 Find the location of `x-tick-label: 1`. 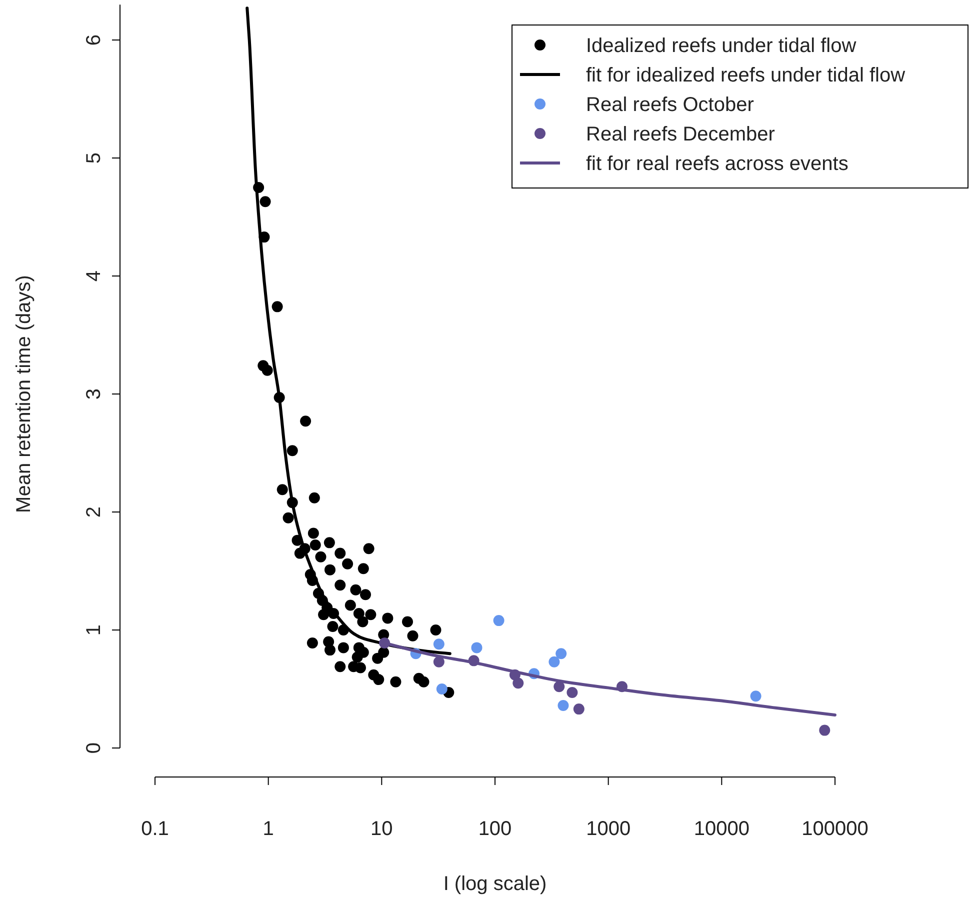

x-tick-label: 1 is located at coordinates (268, 829).